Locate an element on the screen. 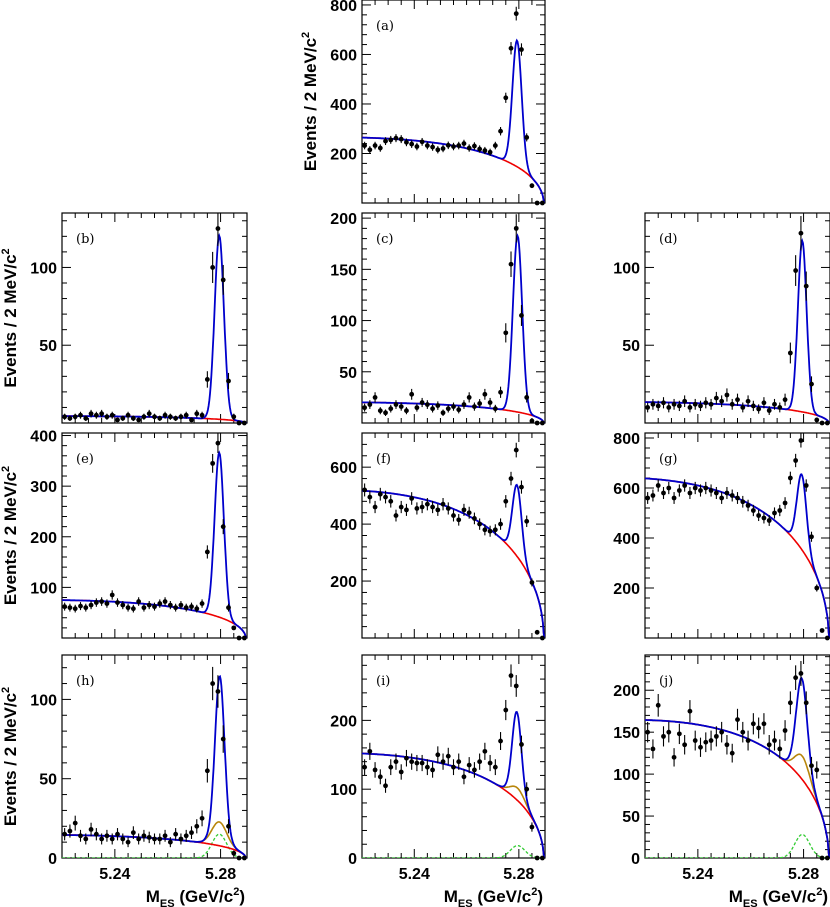  panel-label: (j) is located at coordinates (666, 681).